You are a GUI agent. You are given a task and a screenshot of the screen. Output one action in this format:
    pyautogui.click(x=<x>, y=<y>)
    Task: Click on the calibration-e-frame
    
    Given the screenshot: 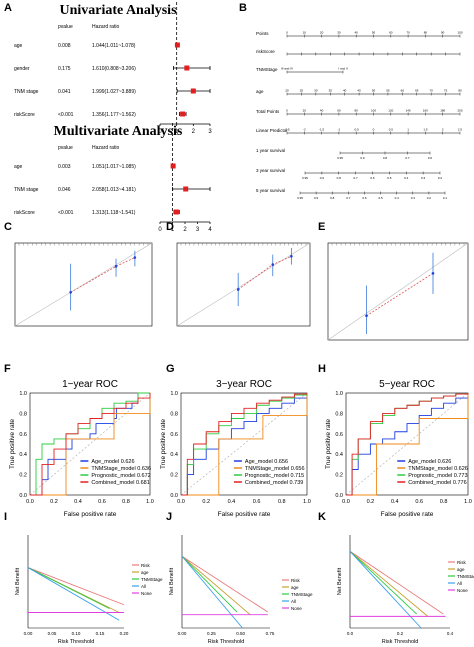 What is the action you would take?
    pyautogui.click(x=398, y=291)
    